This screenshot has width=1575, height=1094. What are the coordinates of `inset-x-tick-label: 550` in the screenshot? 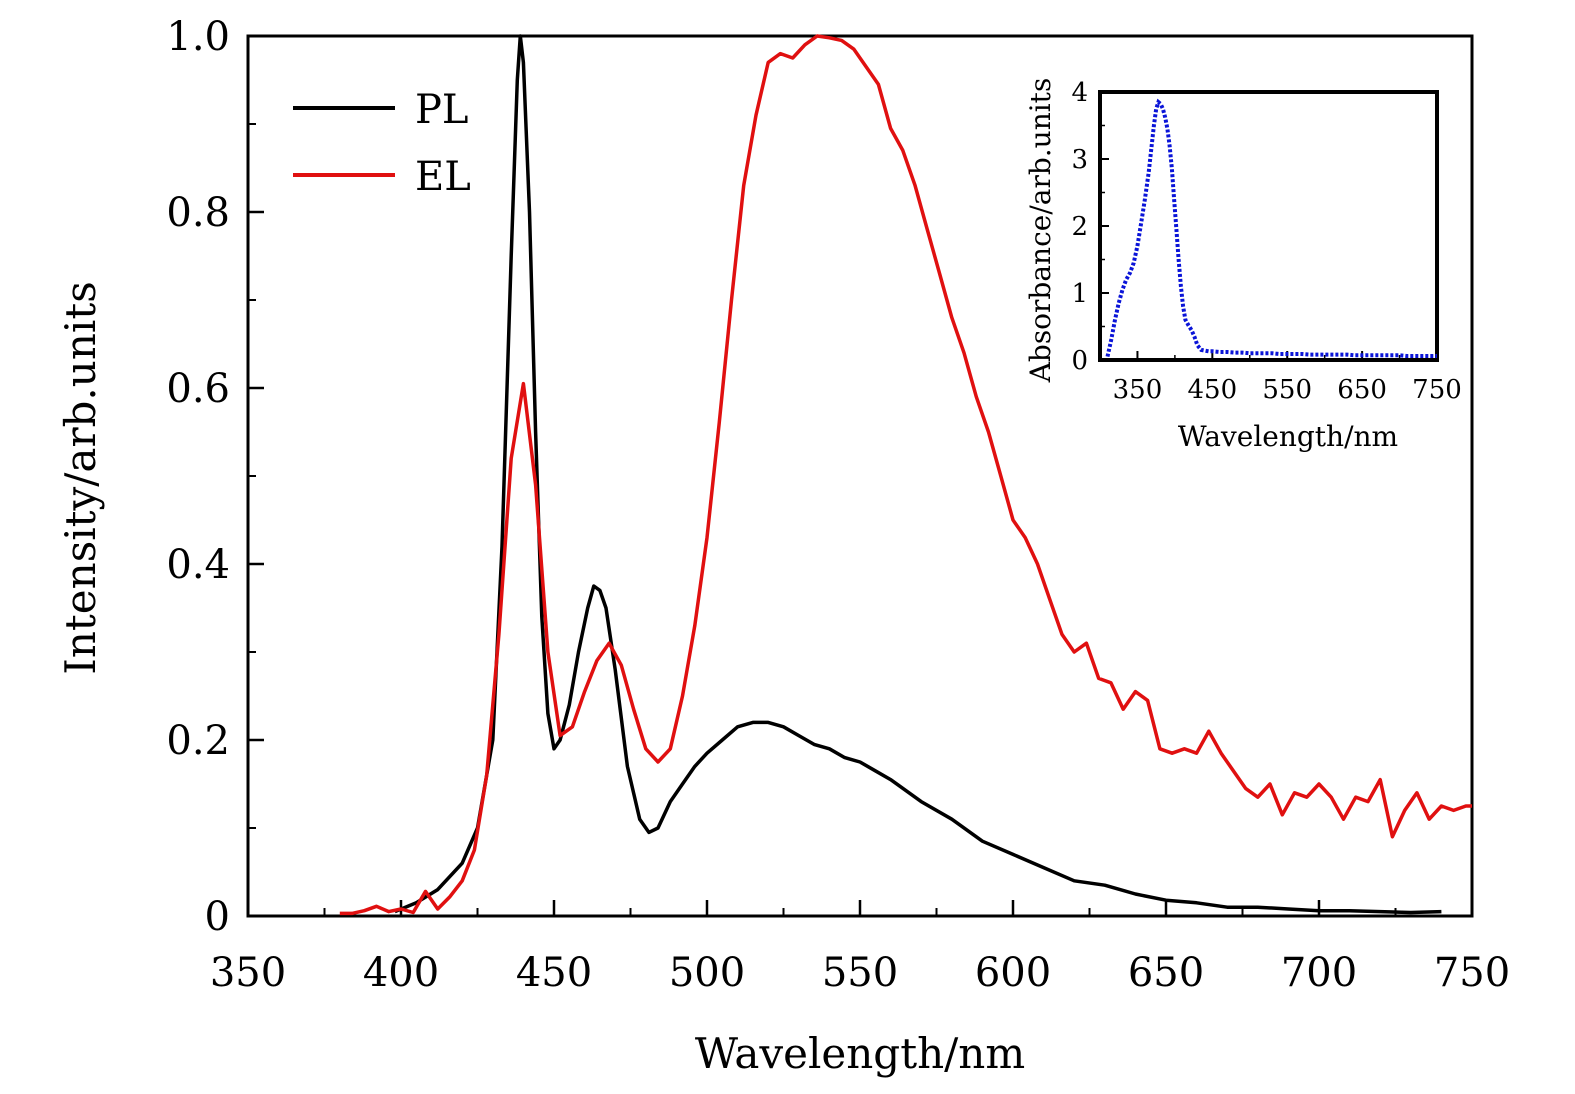 It's located at (1287, 390).